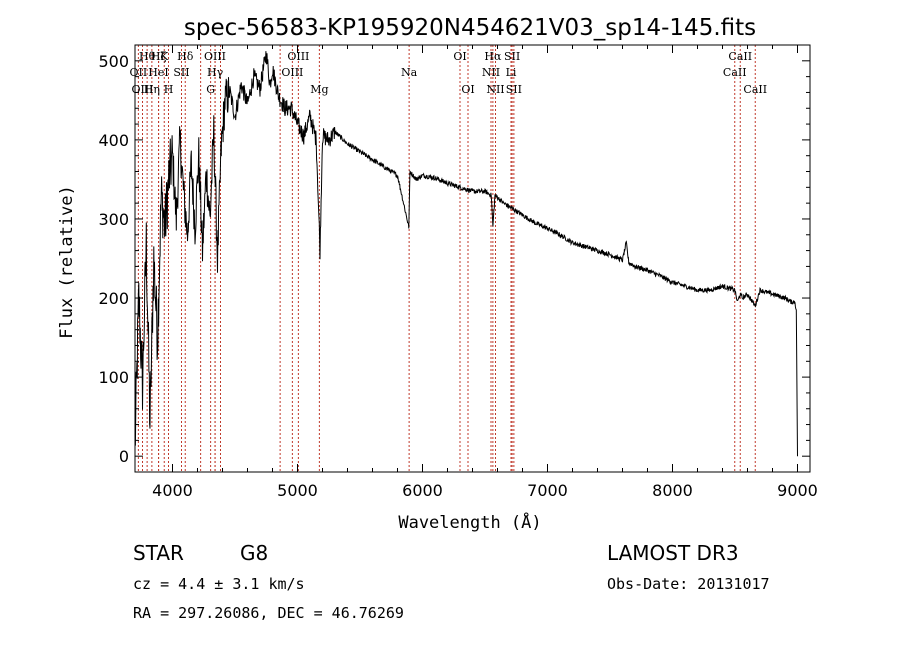 This screenshot has height=649, width=900. I want to click on line-label: Hγ, so click(215, 72).